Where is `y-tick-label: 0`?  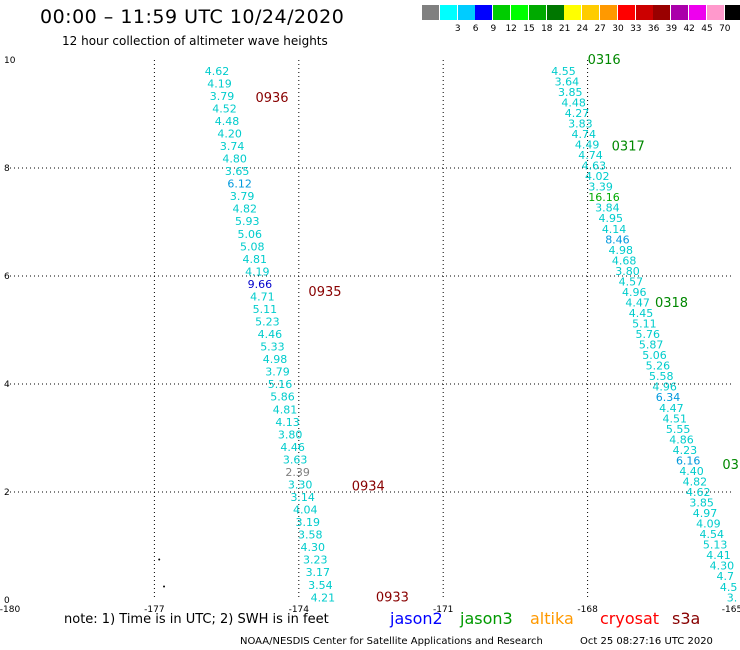 y-tick-label: 0 is located at coordinates (7, 601).